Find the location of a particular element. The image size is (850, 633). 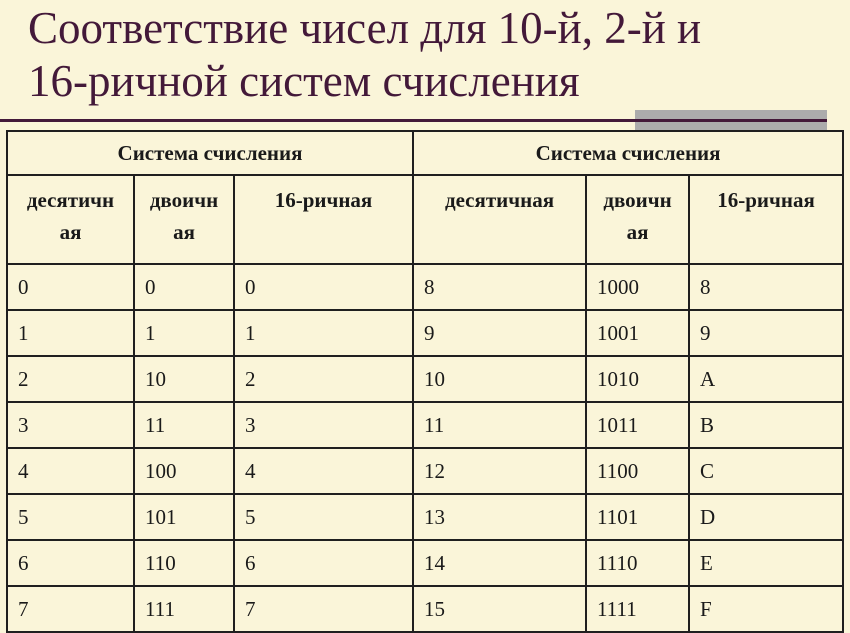

table-cell: 1001 is located at coordinates (638, 333).